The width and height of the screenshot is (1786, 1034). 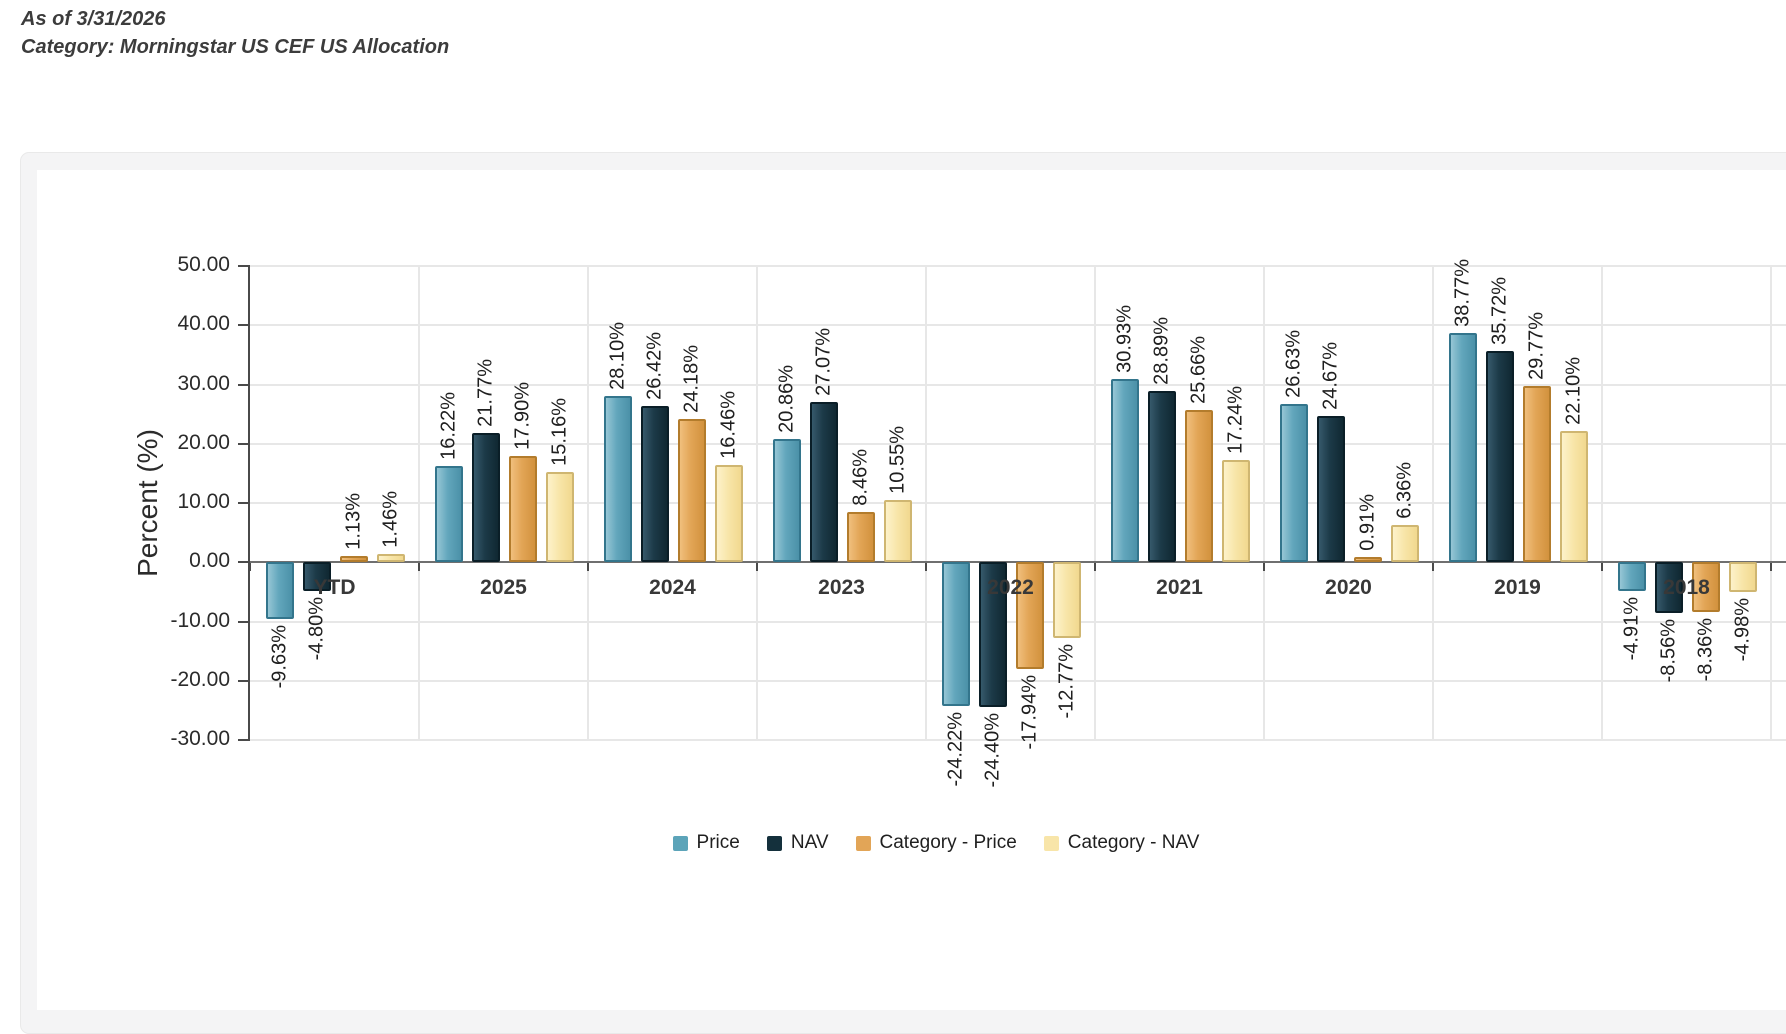 What do you see at coordinates (672, 587) in the screenshot?
I see `x-category-label: 2024` at bounding box center [672, 587].